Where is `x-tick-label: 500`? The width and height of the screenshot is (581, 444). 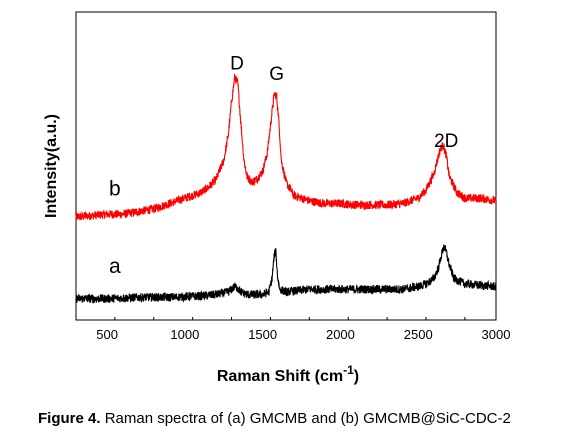
x-tick-label: 500 is located at coordinates (107, 334).